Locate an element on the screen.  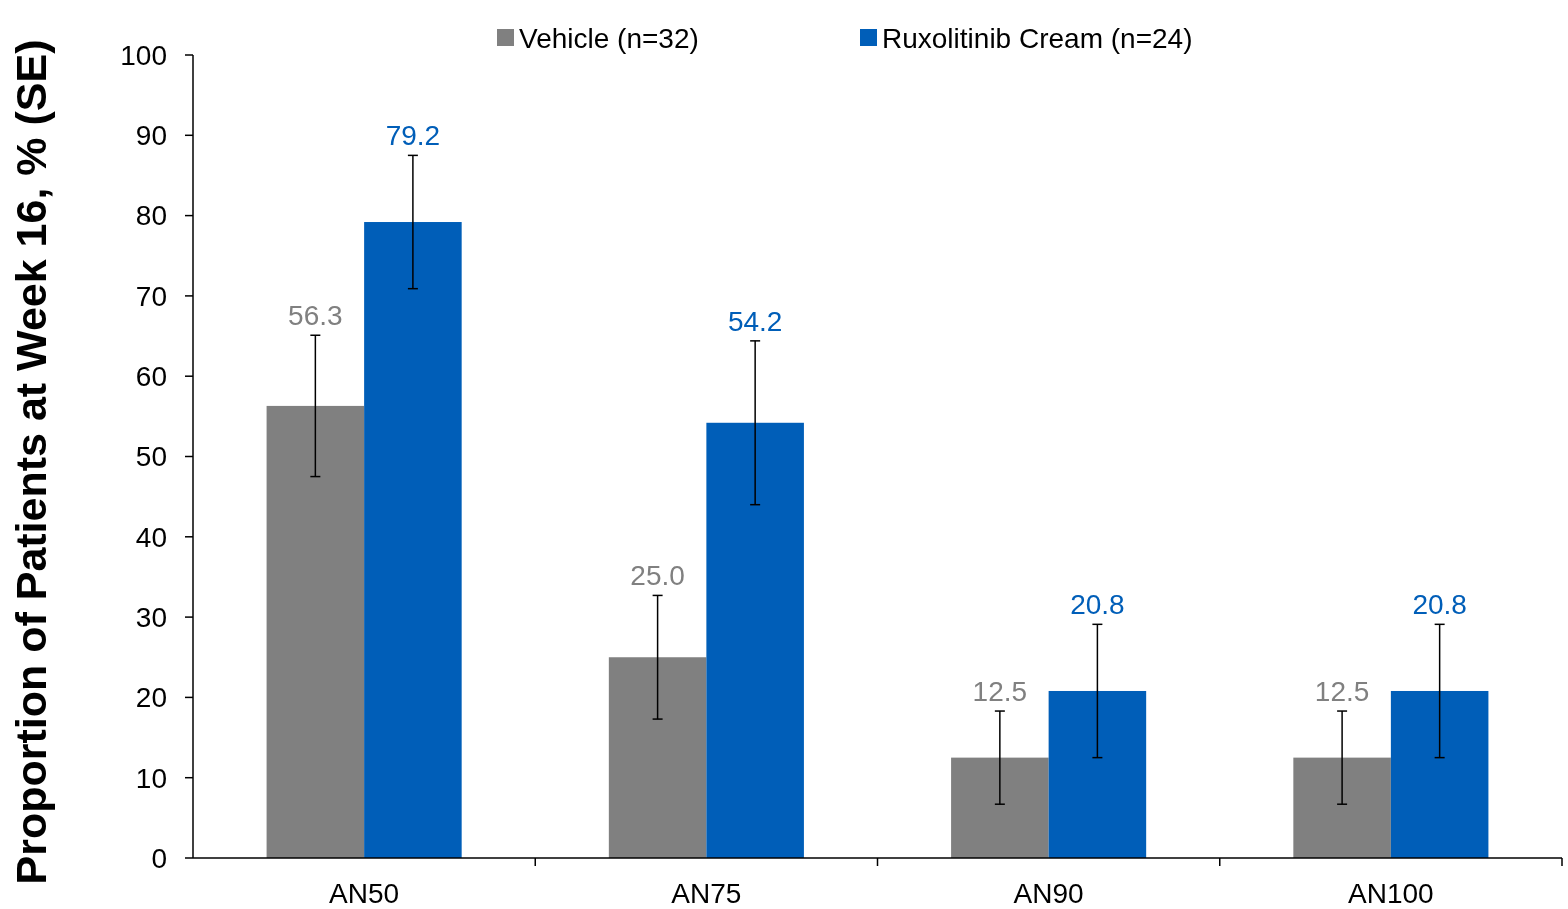
y-tick-label: 90 is located at coordinates (151, 136).